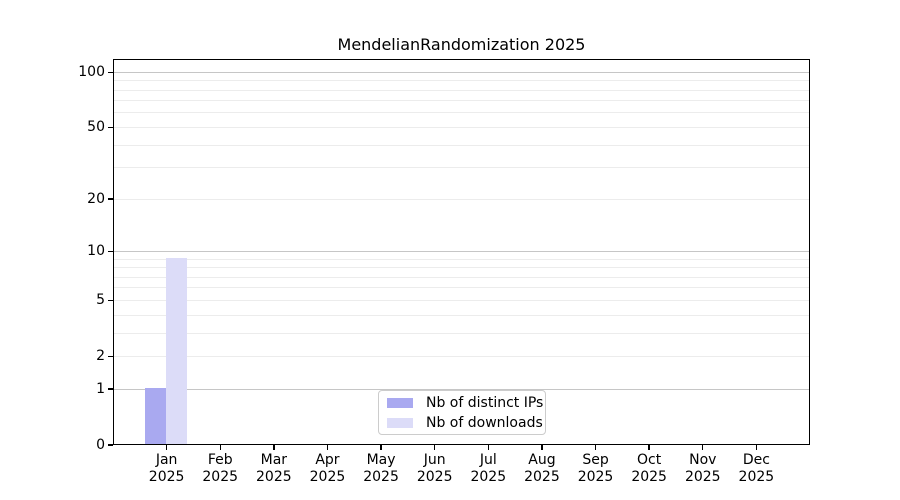 The width and height of the screenshot is (900, 500). I want to click on x-tick-label: Nov 2025, so click(703, 469).